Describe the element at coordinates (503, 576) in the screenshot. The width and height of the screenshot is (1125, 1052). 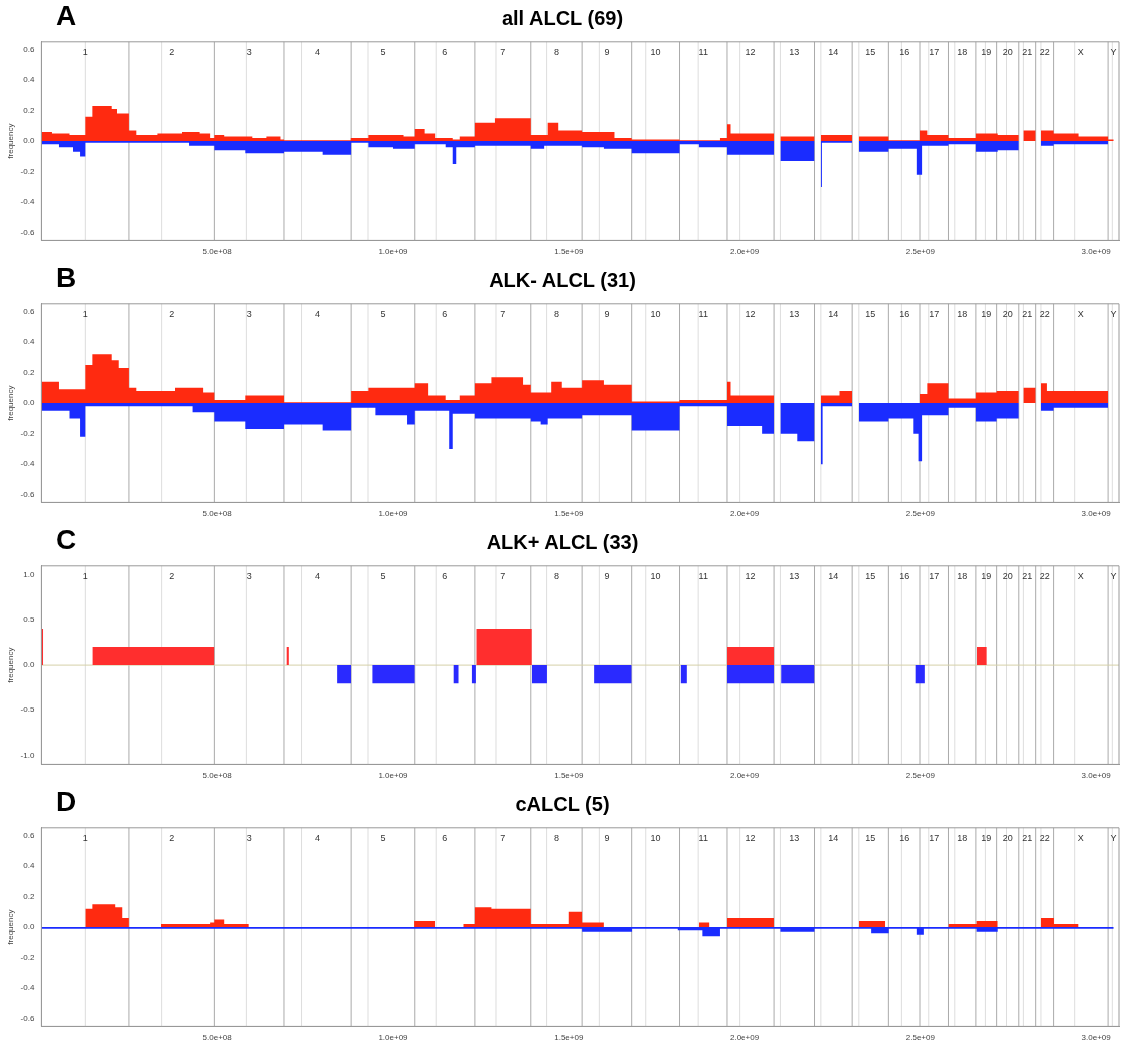
I see `annotation: 7` at that location.